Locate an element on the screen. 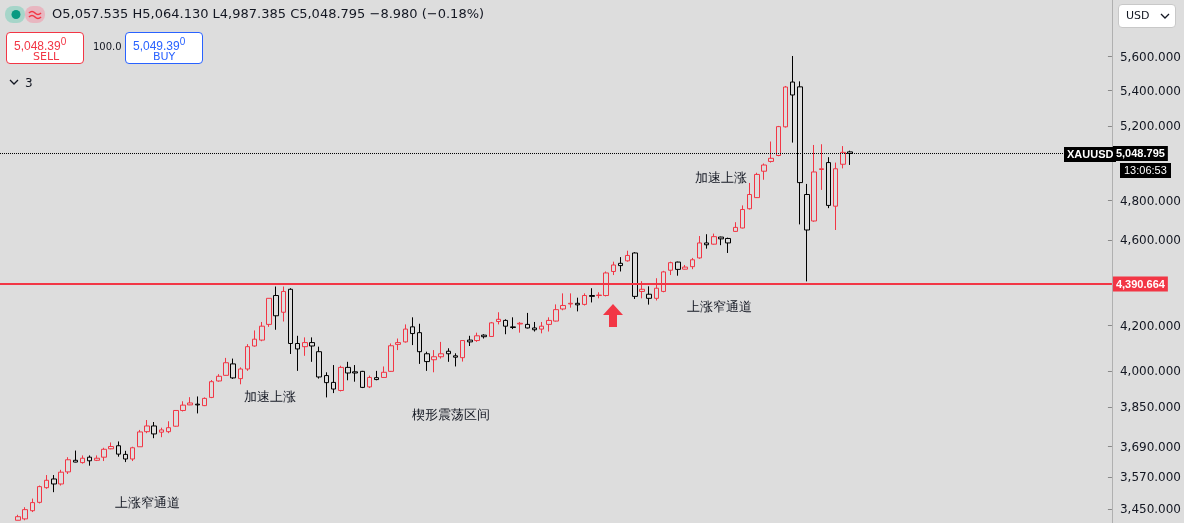  y-tick-label: 3,850.000 is located at coordinates (1150, 406).